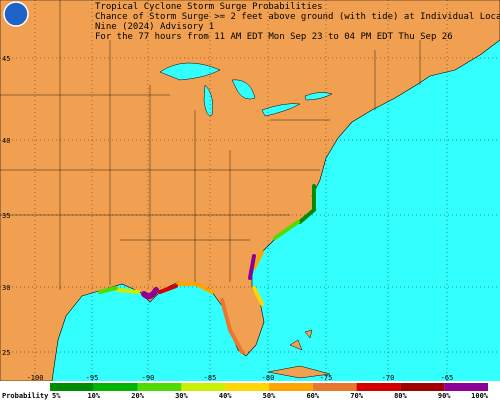  I want to click on lon-label: -85, so click(210, 378).